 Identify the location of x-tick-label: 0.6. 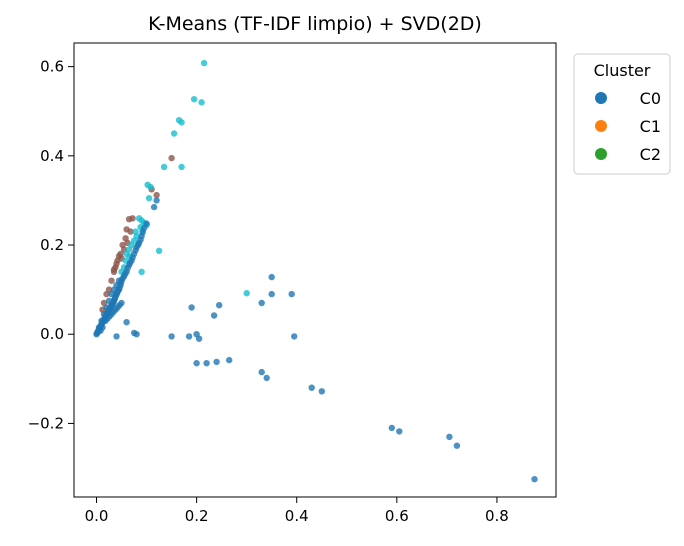
(397, 516).